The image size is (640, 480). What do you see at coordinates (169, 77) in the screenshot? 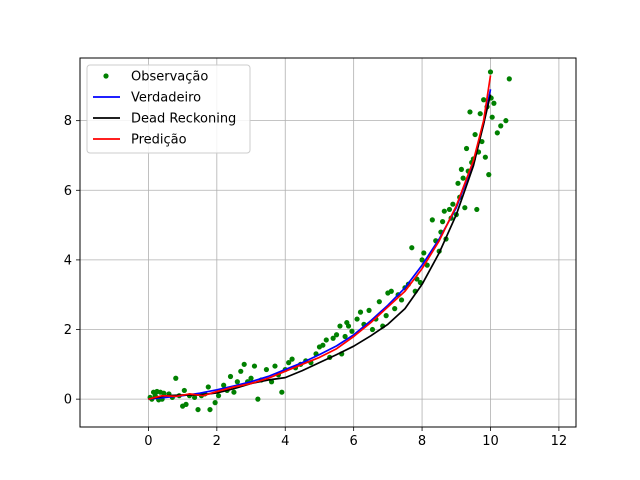
I see `legend-label-observacao: Observação` at bounding box center [169, 77].